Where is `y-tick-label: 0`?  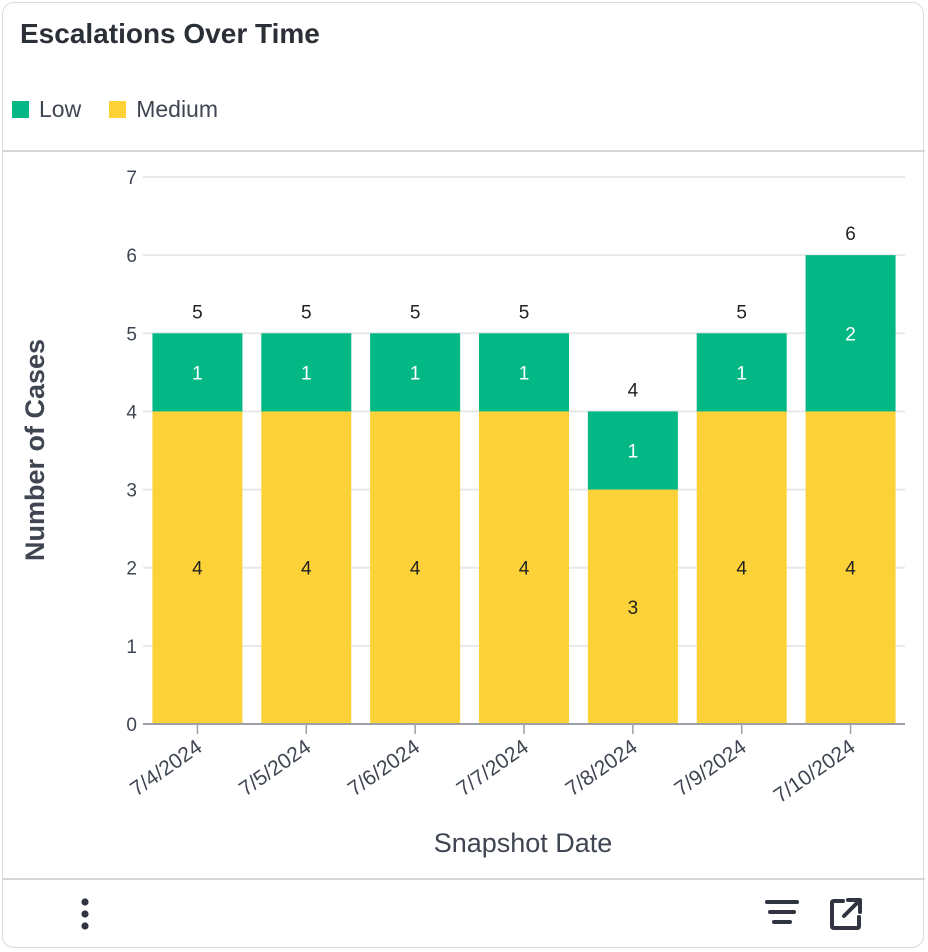 y-tick-label: 0 is located at coordinates (131, 725).